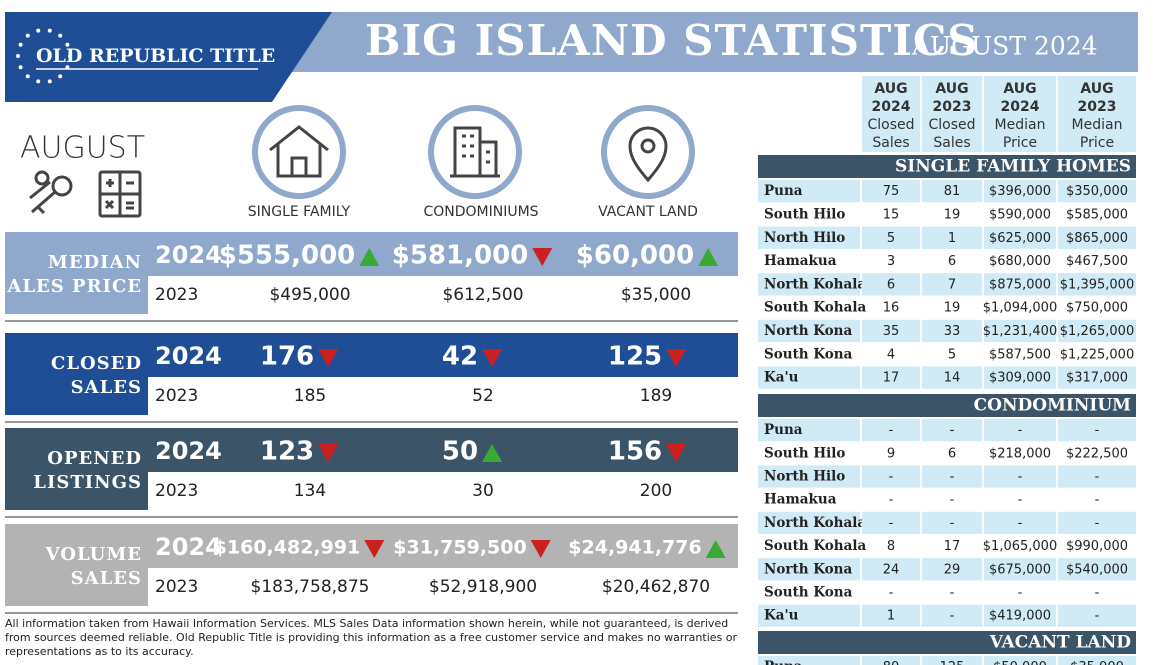 This screenshot has height=665, width=1165. What do you see at coordinates (656, 587) in the screenshot?
I see `previous-value: $20,462,870` at bounding box center [656, 587].